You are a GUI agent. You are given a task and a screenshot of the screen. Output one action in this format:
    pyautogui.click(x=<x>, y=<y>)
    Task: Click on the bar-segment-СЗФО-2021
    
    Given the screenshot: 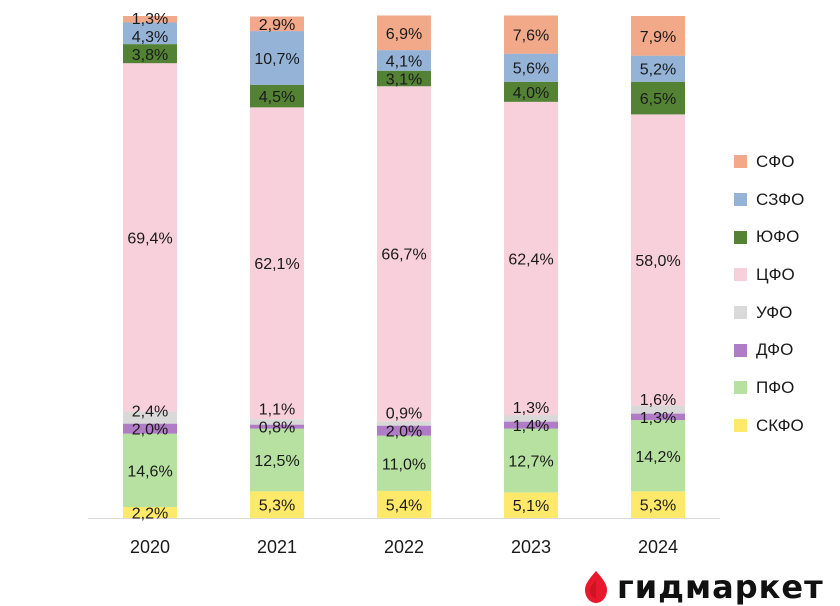 What is the action you would take?
    pyautogui.click(x=277, y=58)
    